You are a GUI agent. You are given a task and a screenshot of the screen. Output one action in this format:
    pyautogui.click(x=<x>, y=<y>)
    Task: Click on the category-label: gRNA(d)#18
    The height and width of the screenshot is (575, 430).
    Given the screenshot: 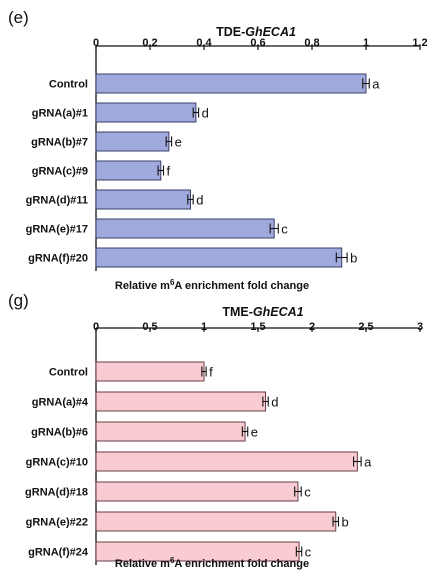 What is the action you would take?
    pyautogui.click(x=56, y=493)
    